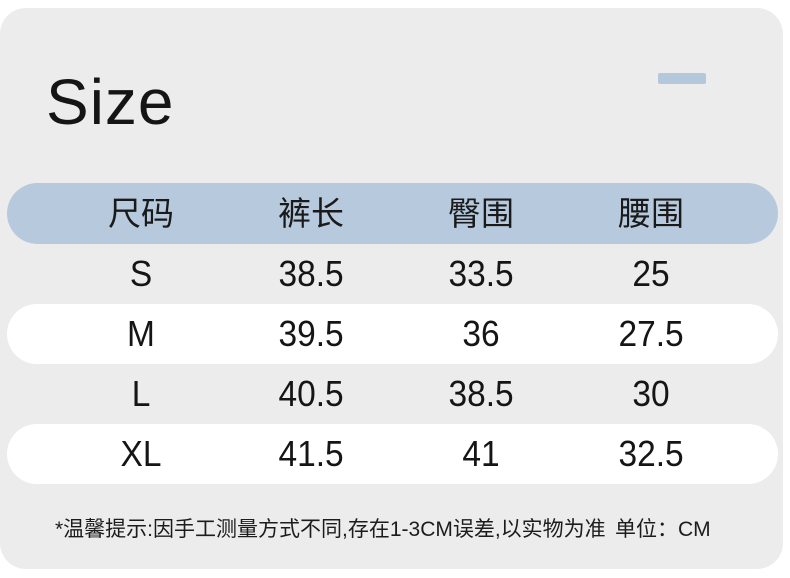 This screenshot has width=790, height=578. What do you see at coordinates (481, 453) in the screenshot?
I see `value-cell: 41` at bounding box center [481, 453].